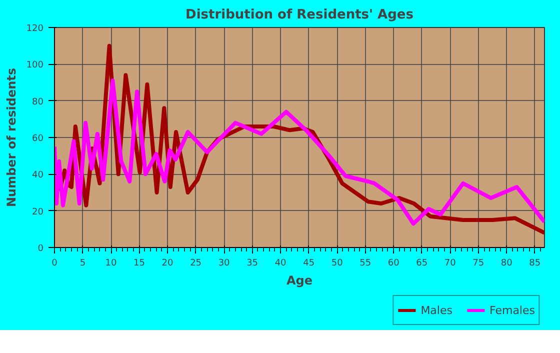 This screenshot has height=353, width=560. Describe the element at coordinates (422, 263) in the screenshot. I see `x-tick-label: 65` at that location.